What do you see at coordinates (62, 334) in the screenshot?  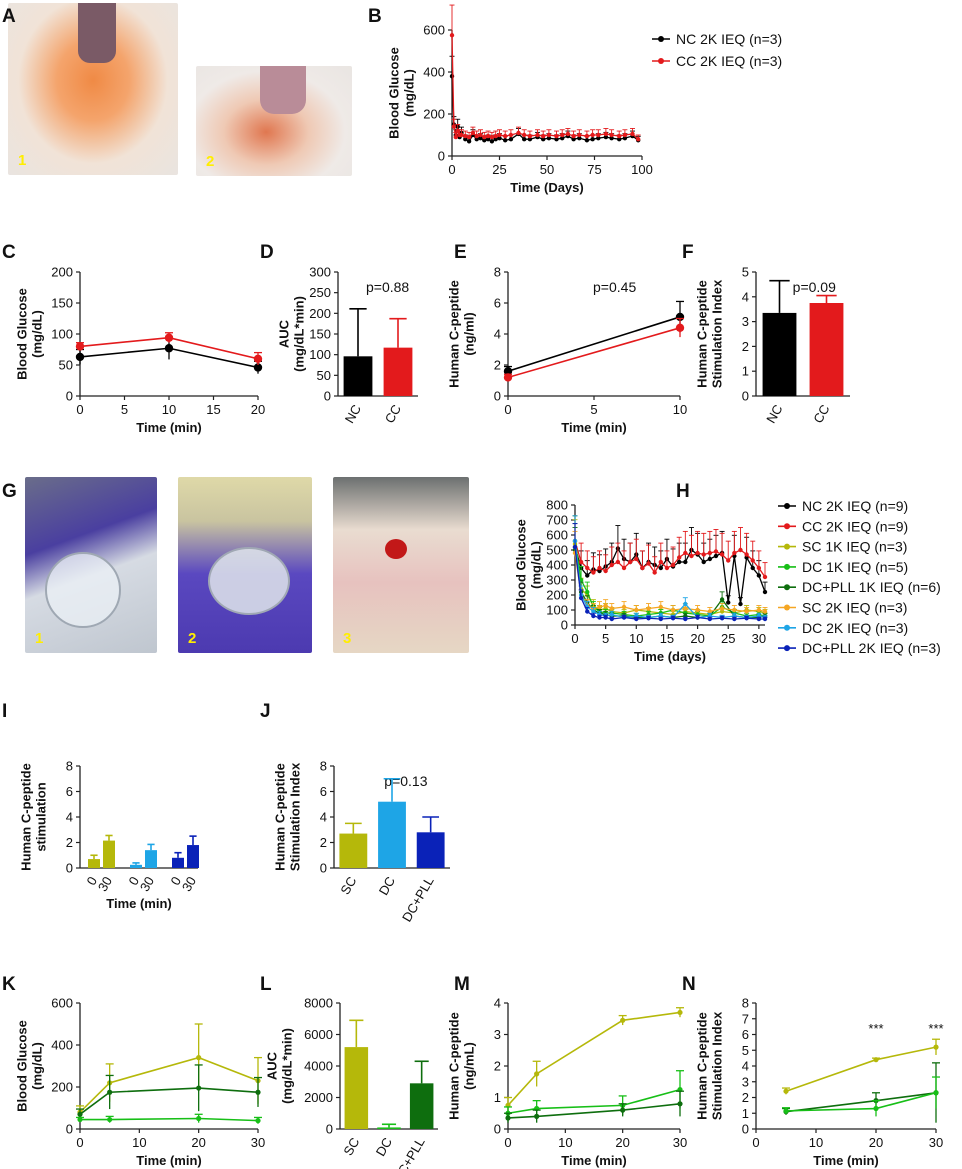 I see `panel-c-y-tick-label: 100` at bounding box center [62, 334].